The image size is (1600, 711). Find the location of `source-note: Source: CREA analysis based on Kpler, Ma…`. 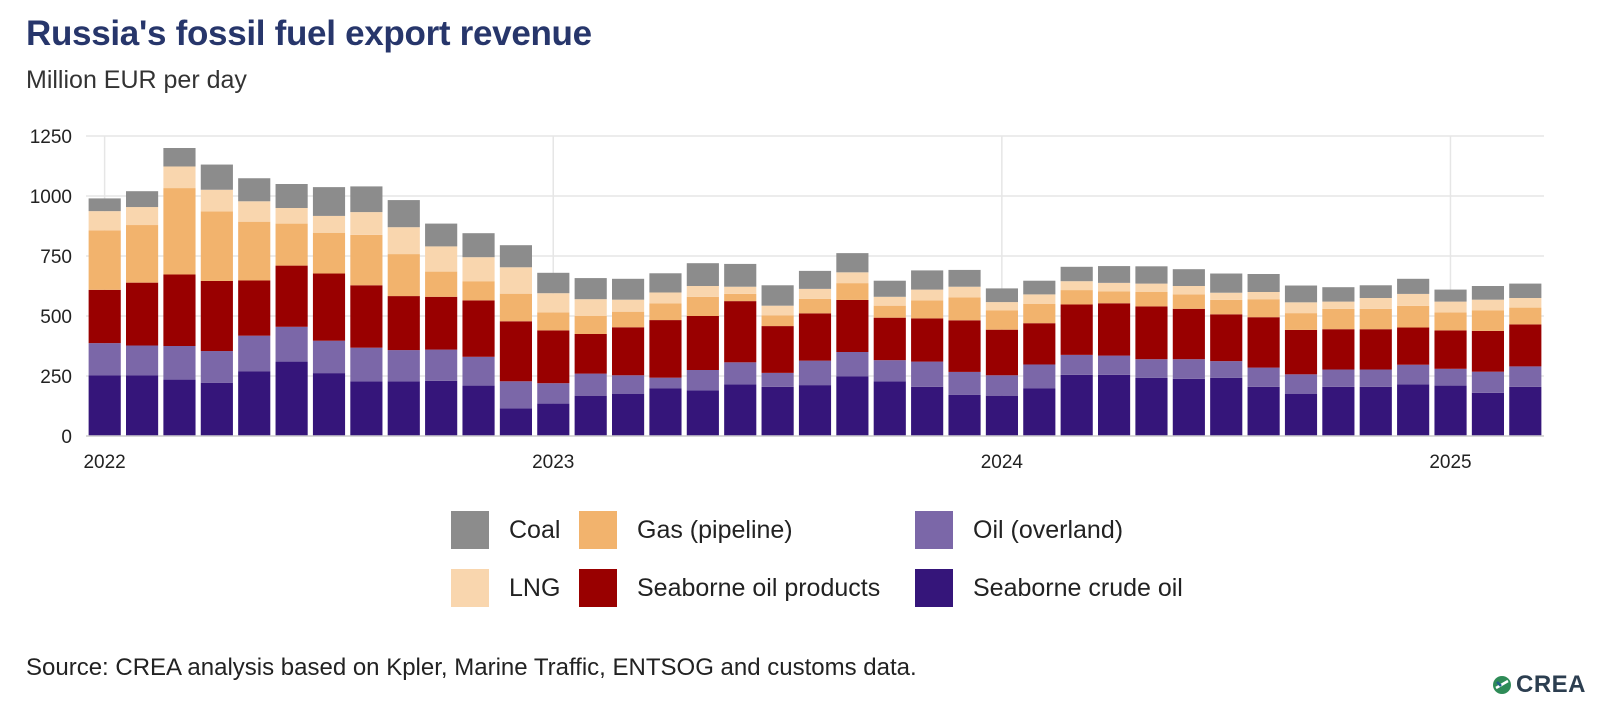

source-note: Source: CREA analysis based on Kpler, Ma… is located at coordinates (471, 667).